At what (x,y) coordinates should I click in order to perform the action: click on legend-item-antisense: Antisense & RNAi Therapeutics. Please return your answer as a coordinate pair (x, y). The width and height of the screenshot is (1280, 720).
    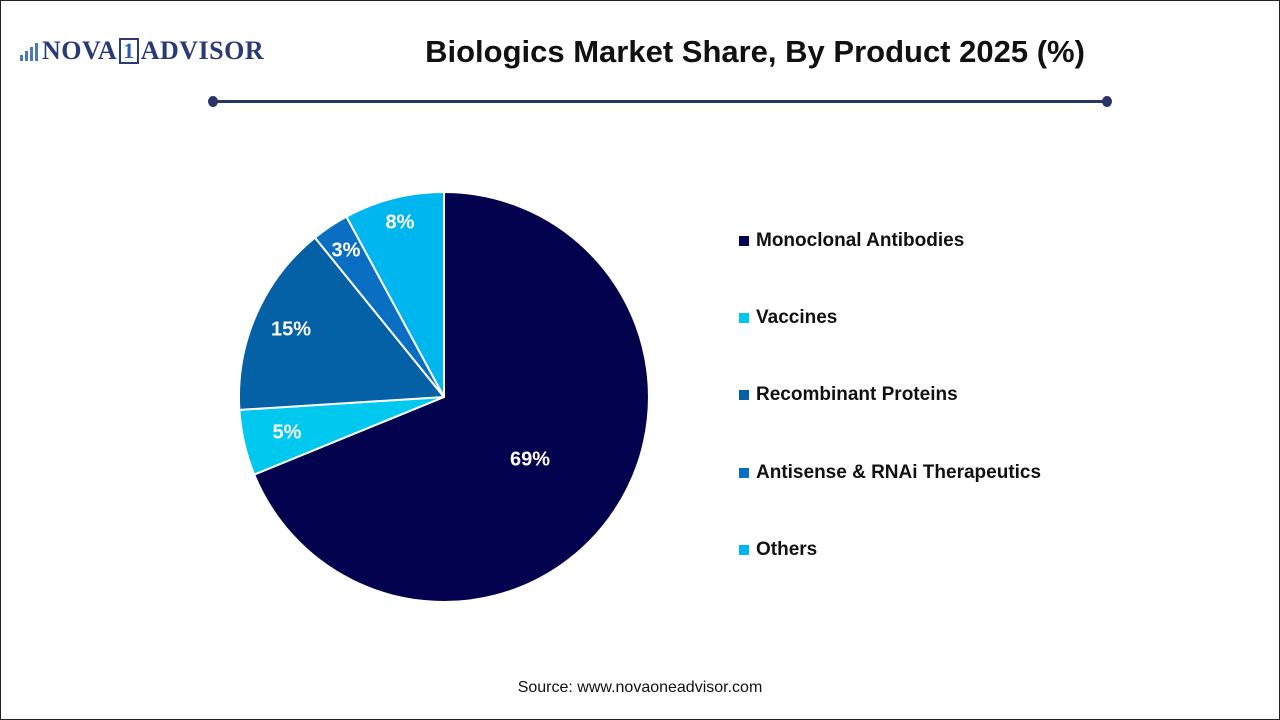
    Looking at the image, I should click on (890, 473).